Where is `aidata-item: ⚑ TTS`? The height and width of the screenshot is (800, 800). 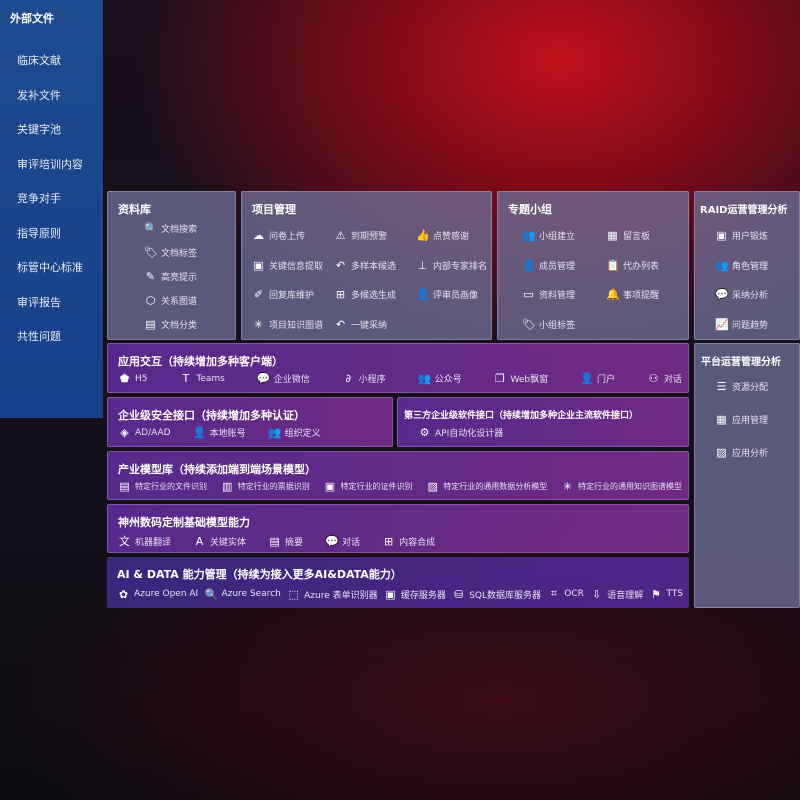
aidata-item: ⚑ TTS is located at coordinates (666, 594).